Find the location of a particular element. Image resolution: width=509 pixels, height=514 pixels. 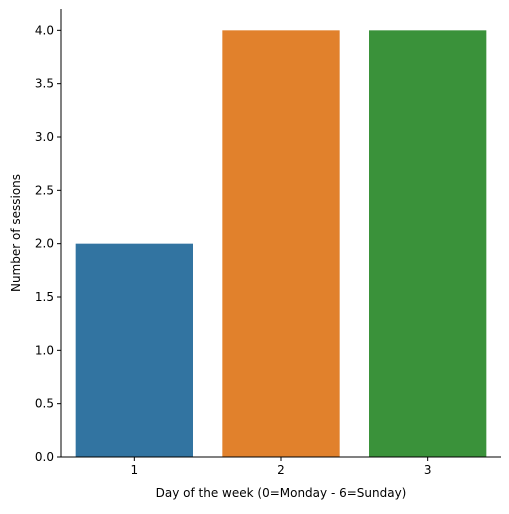

y-tick-label: 4.0 is located at coordinates (44, 30).